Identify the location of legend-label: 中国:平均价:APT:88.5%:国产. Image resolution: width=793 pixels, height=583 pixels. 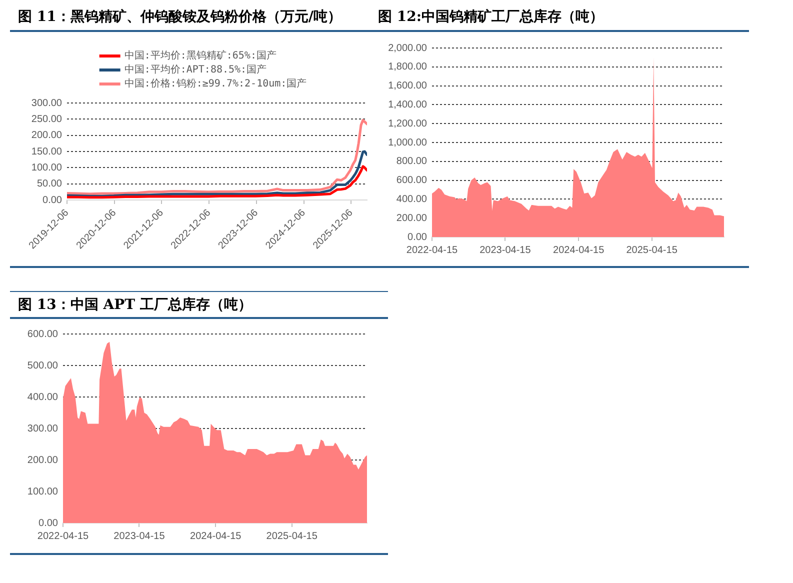
(195, 70).